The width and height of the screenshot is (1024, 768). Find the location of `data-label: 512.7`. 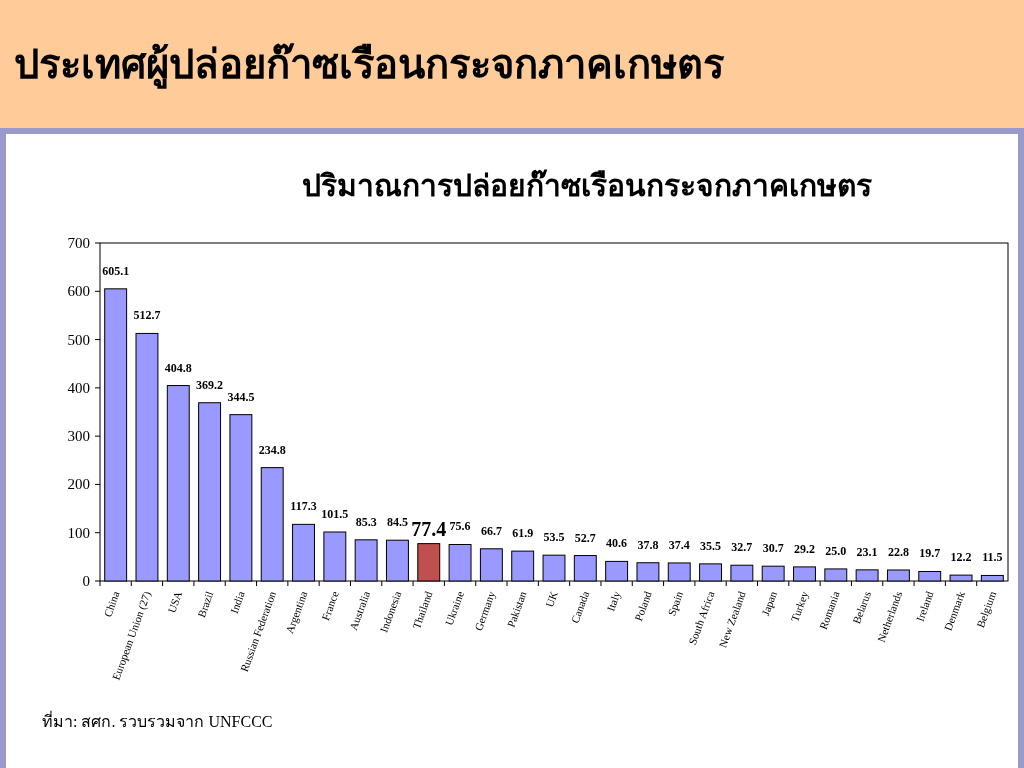

data-label: 512.7 is located at coordinates (147, 315).